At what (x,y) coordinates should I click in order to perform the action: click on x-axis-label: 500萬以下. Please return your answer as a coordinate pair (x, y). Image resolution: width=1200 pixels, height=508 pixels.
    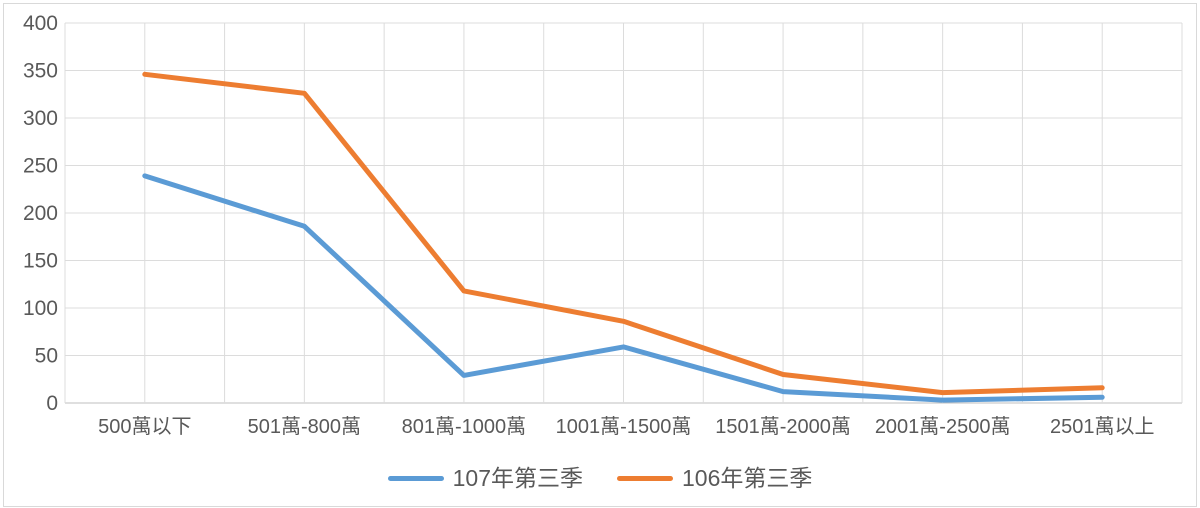
    Looking at the image, I should click on (144, 426).